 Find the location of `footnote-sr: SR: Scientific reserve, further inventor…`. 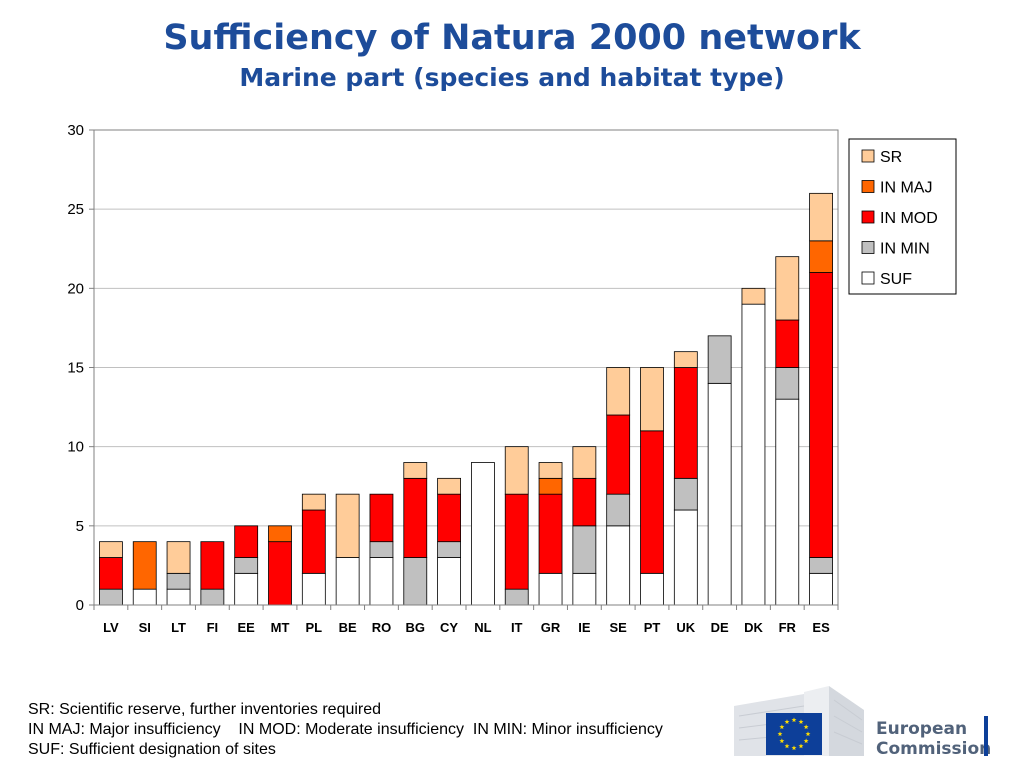

footnote-sr: SR: Scientific reserve, further inventor… is located at coordinates (205, 709).